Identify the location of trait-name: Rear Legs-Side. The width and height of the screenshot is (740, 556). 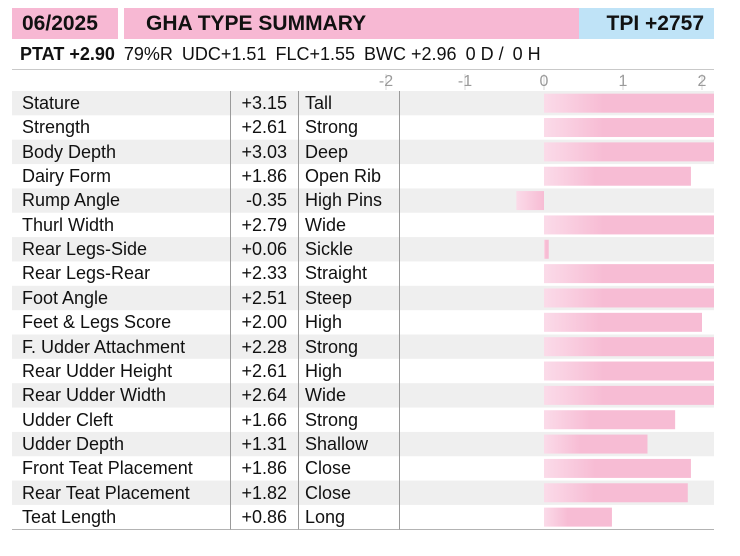
(85, 249).